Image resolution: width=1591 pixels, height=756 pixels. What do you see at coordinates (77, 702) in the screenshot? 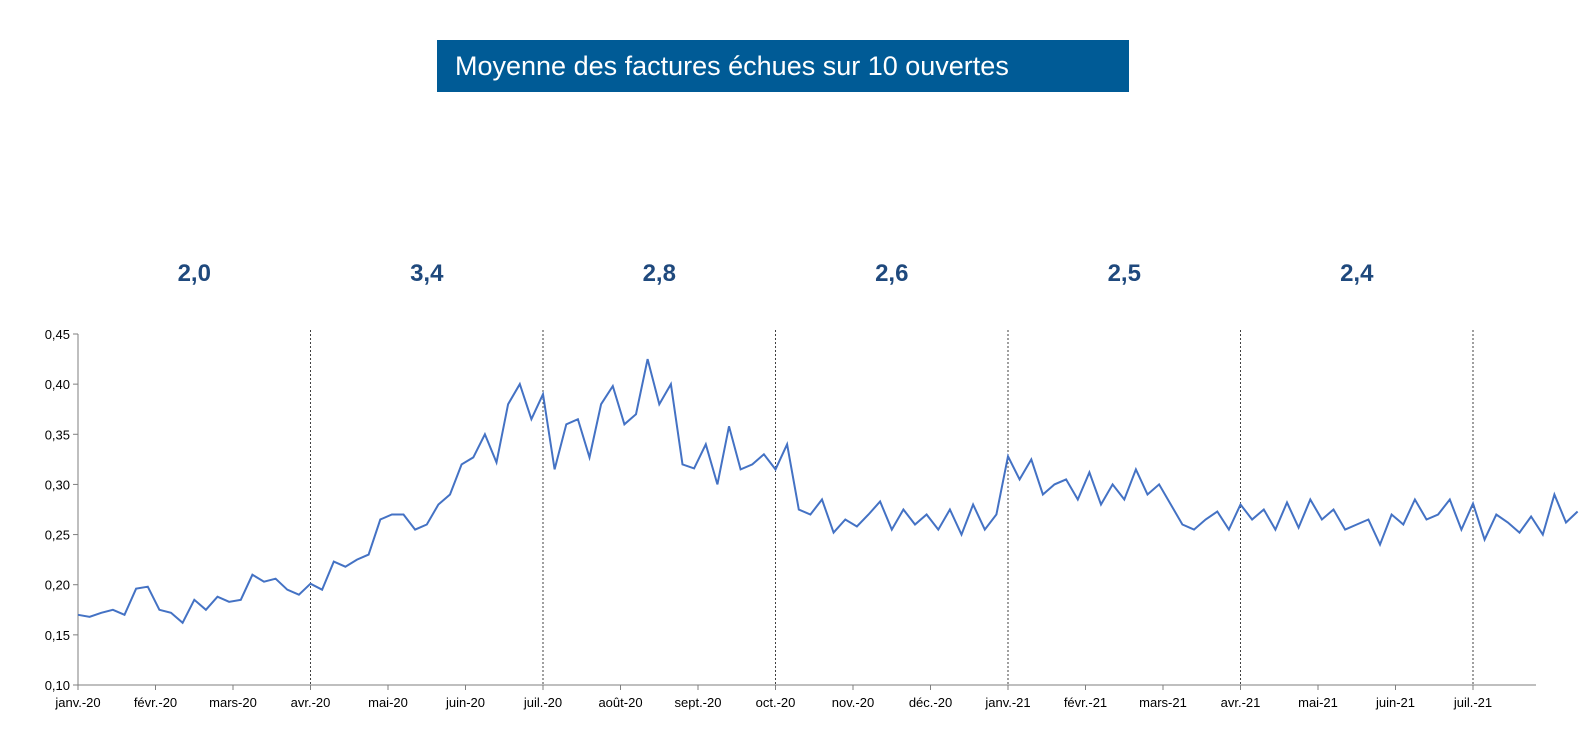
I see `x-tick-label: janv.-20` at bounding box center [77, 702].